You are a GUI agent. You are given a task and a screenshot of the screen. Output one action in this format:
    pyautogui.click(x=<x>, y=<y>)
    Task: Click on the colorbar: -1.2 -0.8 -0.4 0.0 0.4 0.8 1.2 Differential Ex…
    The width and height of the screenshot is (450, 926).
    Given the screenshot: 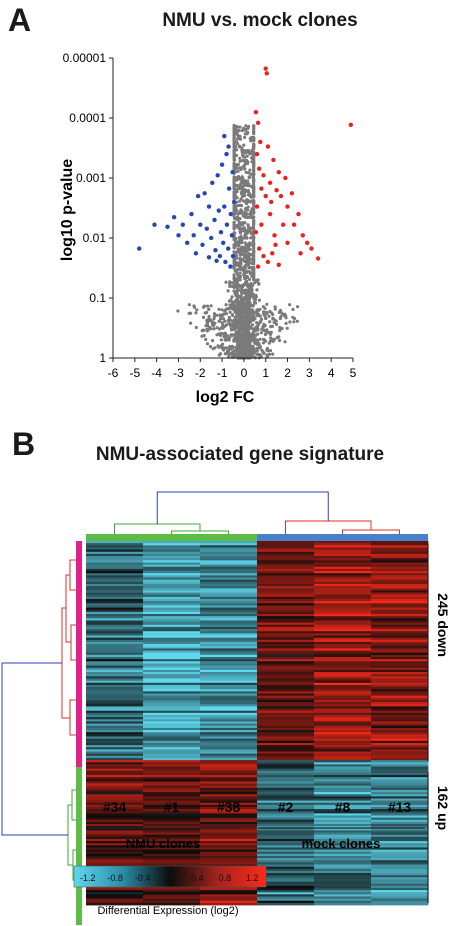 What is the action you would take?
    pyautogui.click(x=170, y=891)
    